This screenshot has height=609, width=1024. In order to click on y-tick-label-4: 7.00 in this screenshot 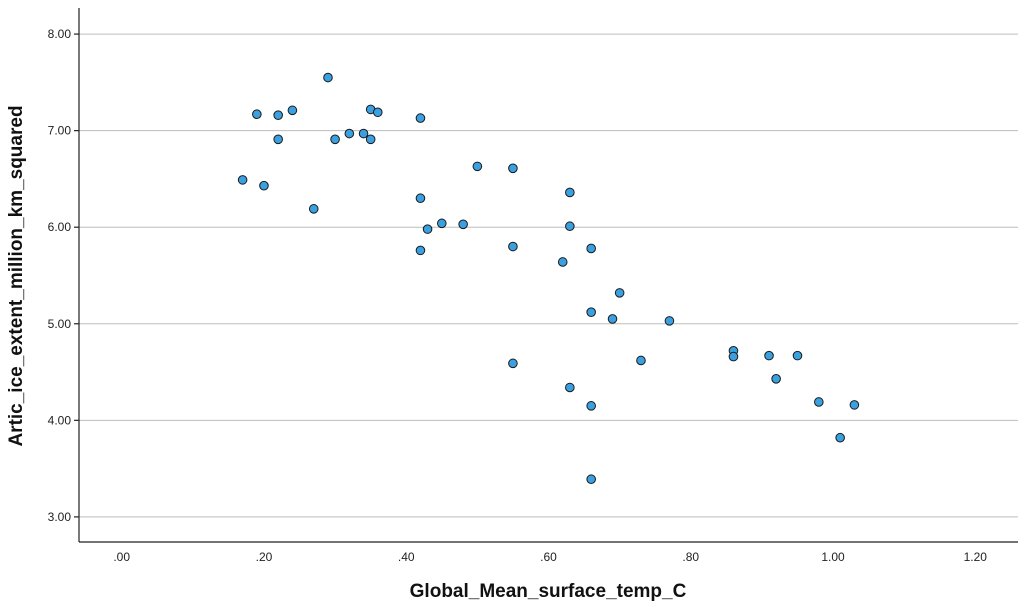, I will do `click(60, 131)`.